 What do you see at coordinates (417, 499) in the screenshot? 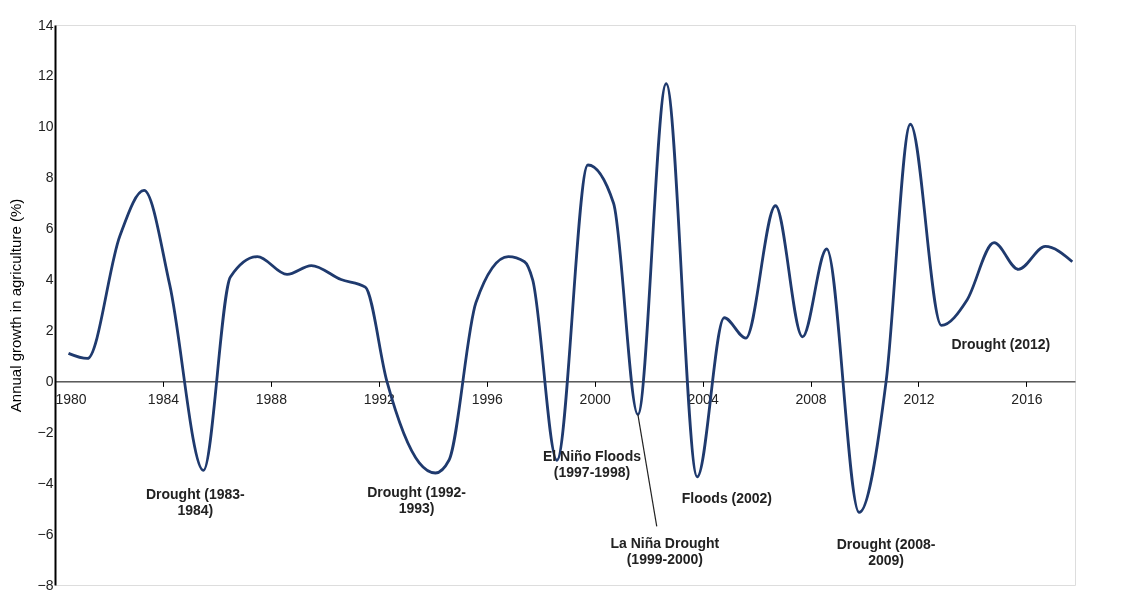
I see `annotation: Drought (1992- 1993)` at bounding box center [417, 499].